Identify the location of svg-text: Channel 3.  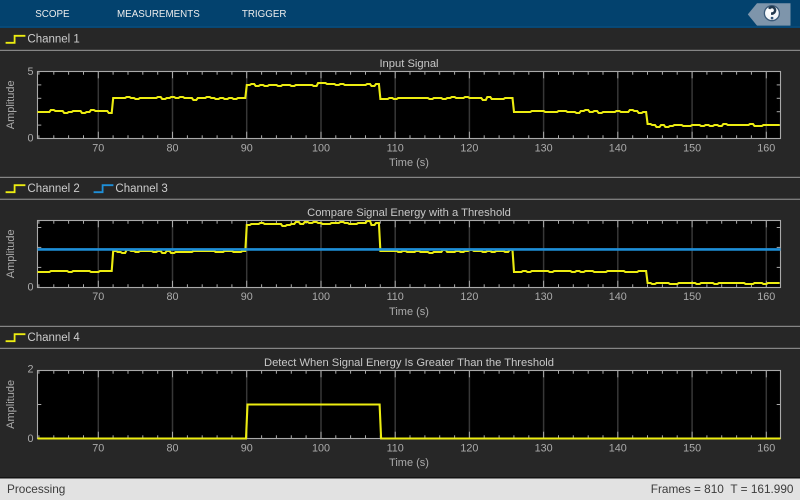
(141, 189).